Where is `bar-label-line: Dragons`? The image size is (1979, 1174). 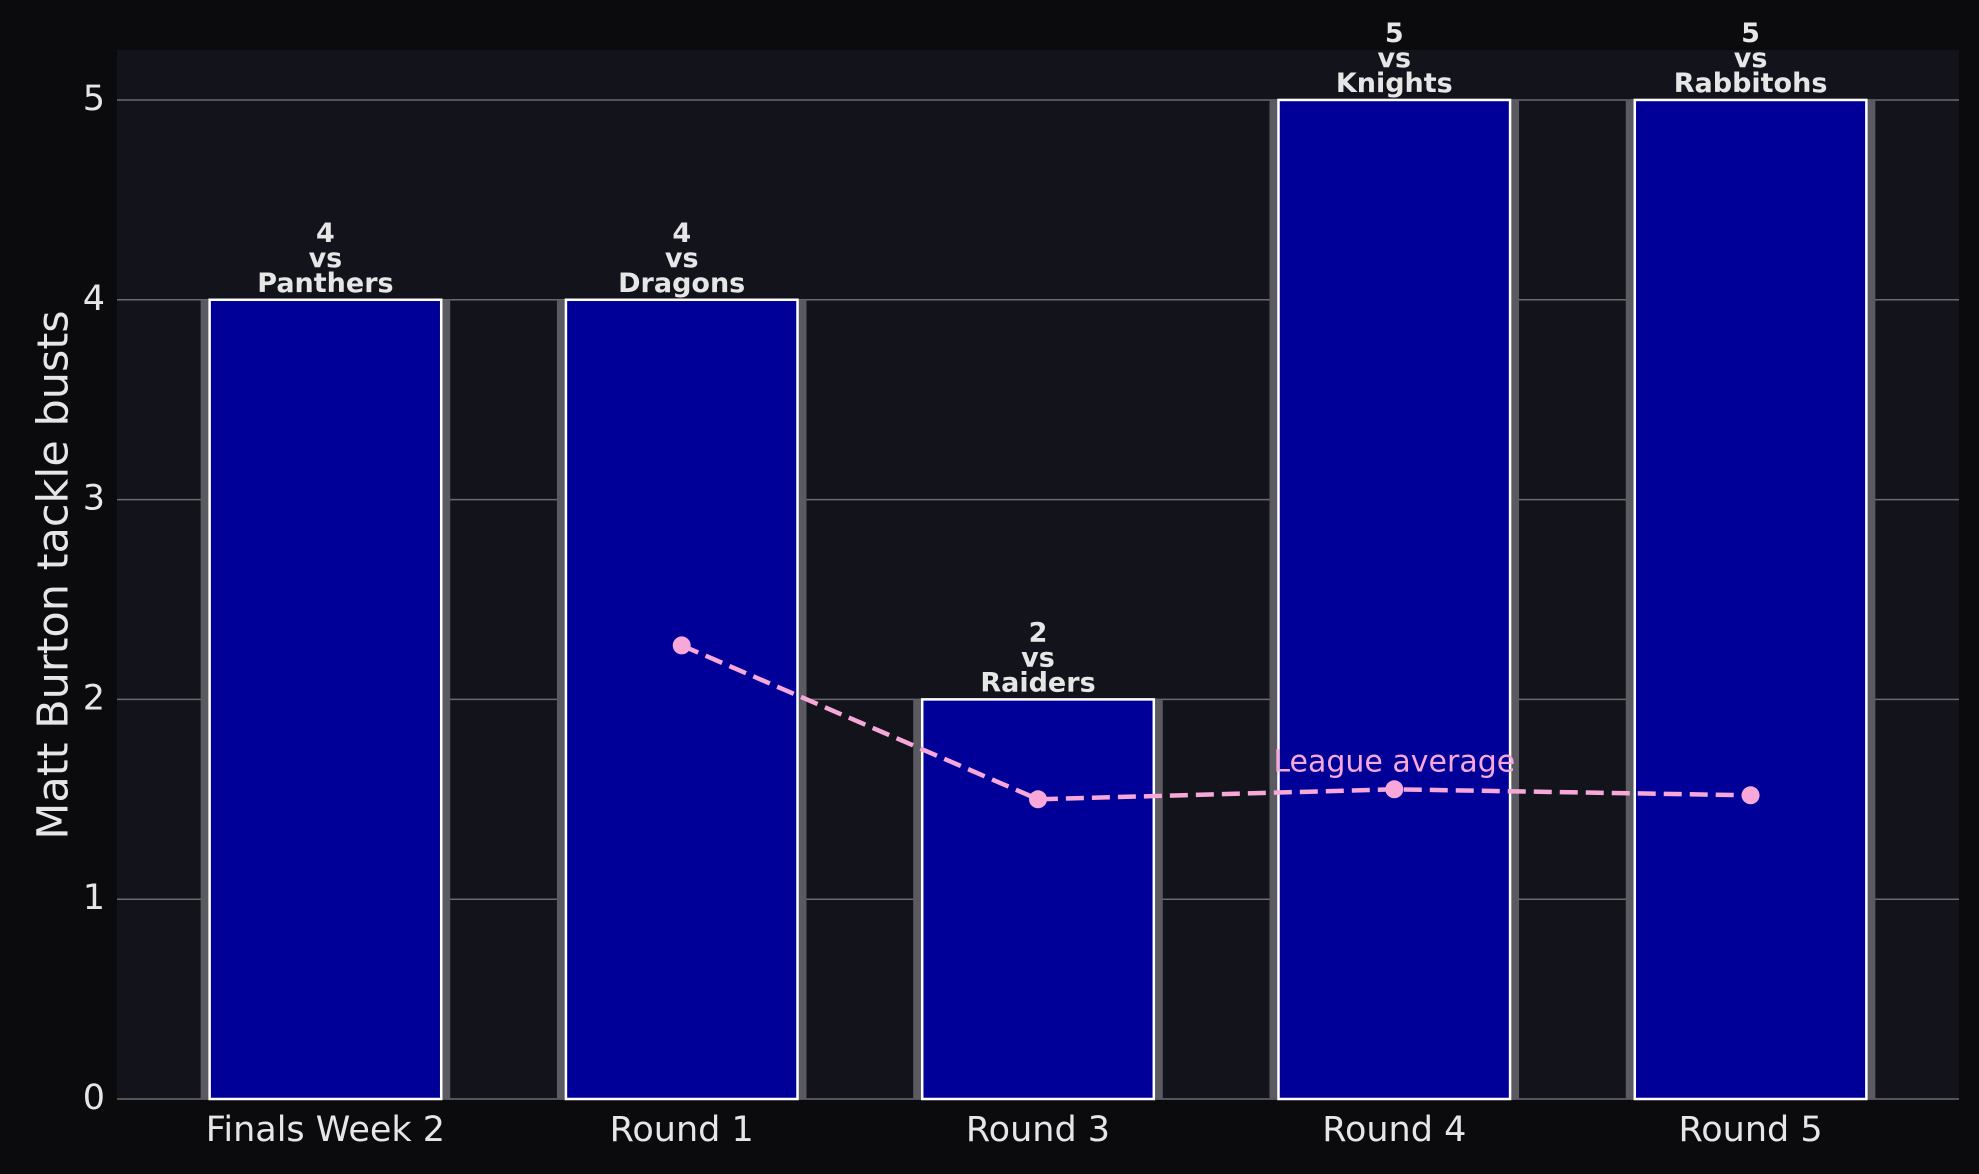 bar-label-line: Dragons is located at coordinates (681, 283).